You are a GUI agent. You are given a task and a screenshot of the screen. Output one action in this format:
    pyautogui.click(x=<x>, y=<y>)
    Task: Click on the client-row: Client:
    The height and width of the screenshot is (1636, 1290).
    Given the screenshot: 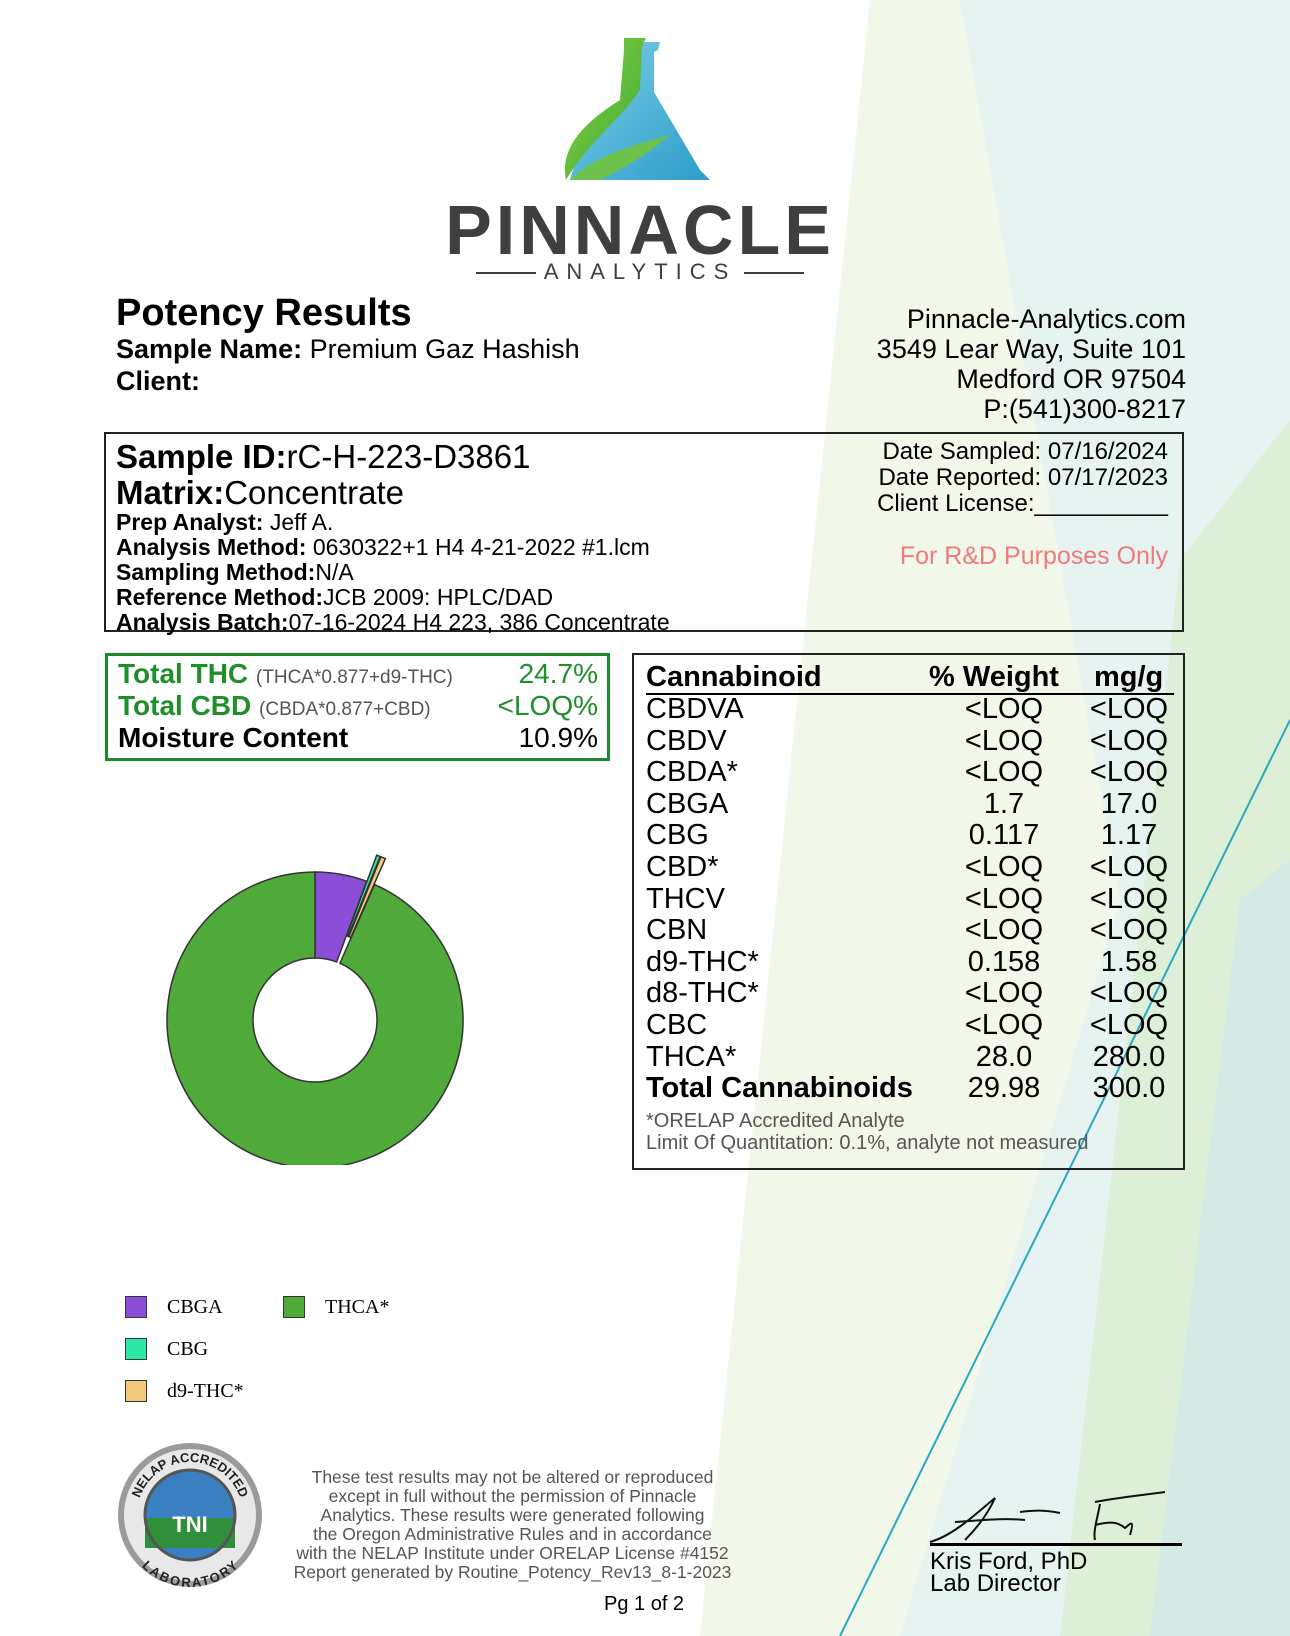 What is the action you would take?
    pyautogui.click(x=158, y=381)
    